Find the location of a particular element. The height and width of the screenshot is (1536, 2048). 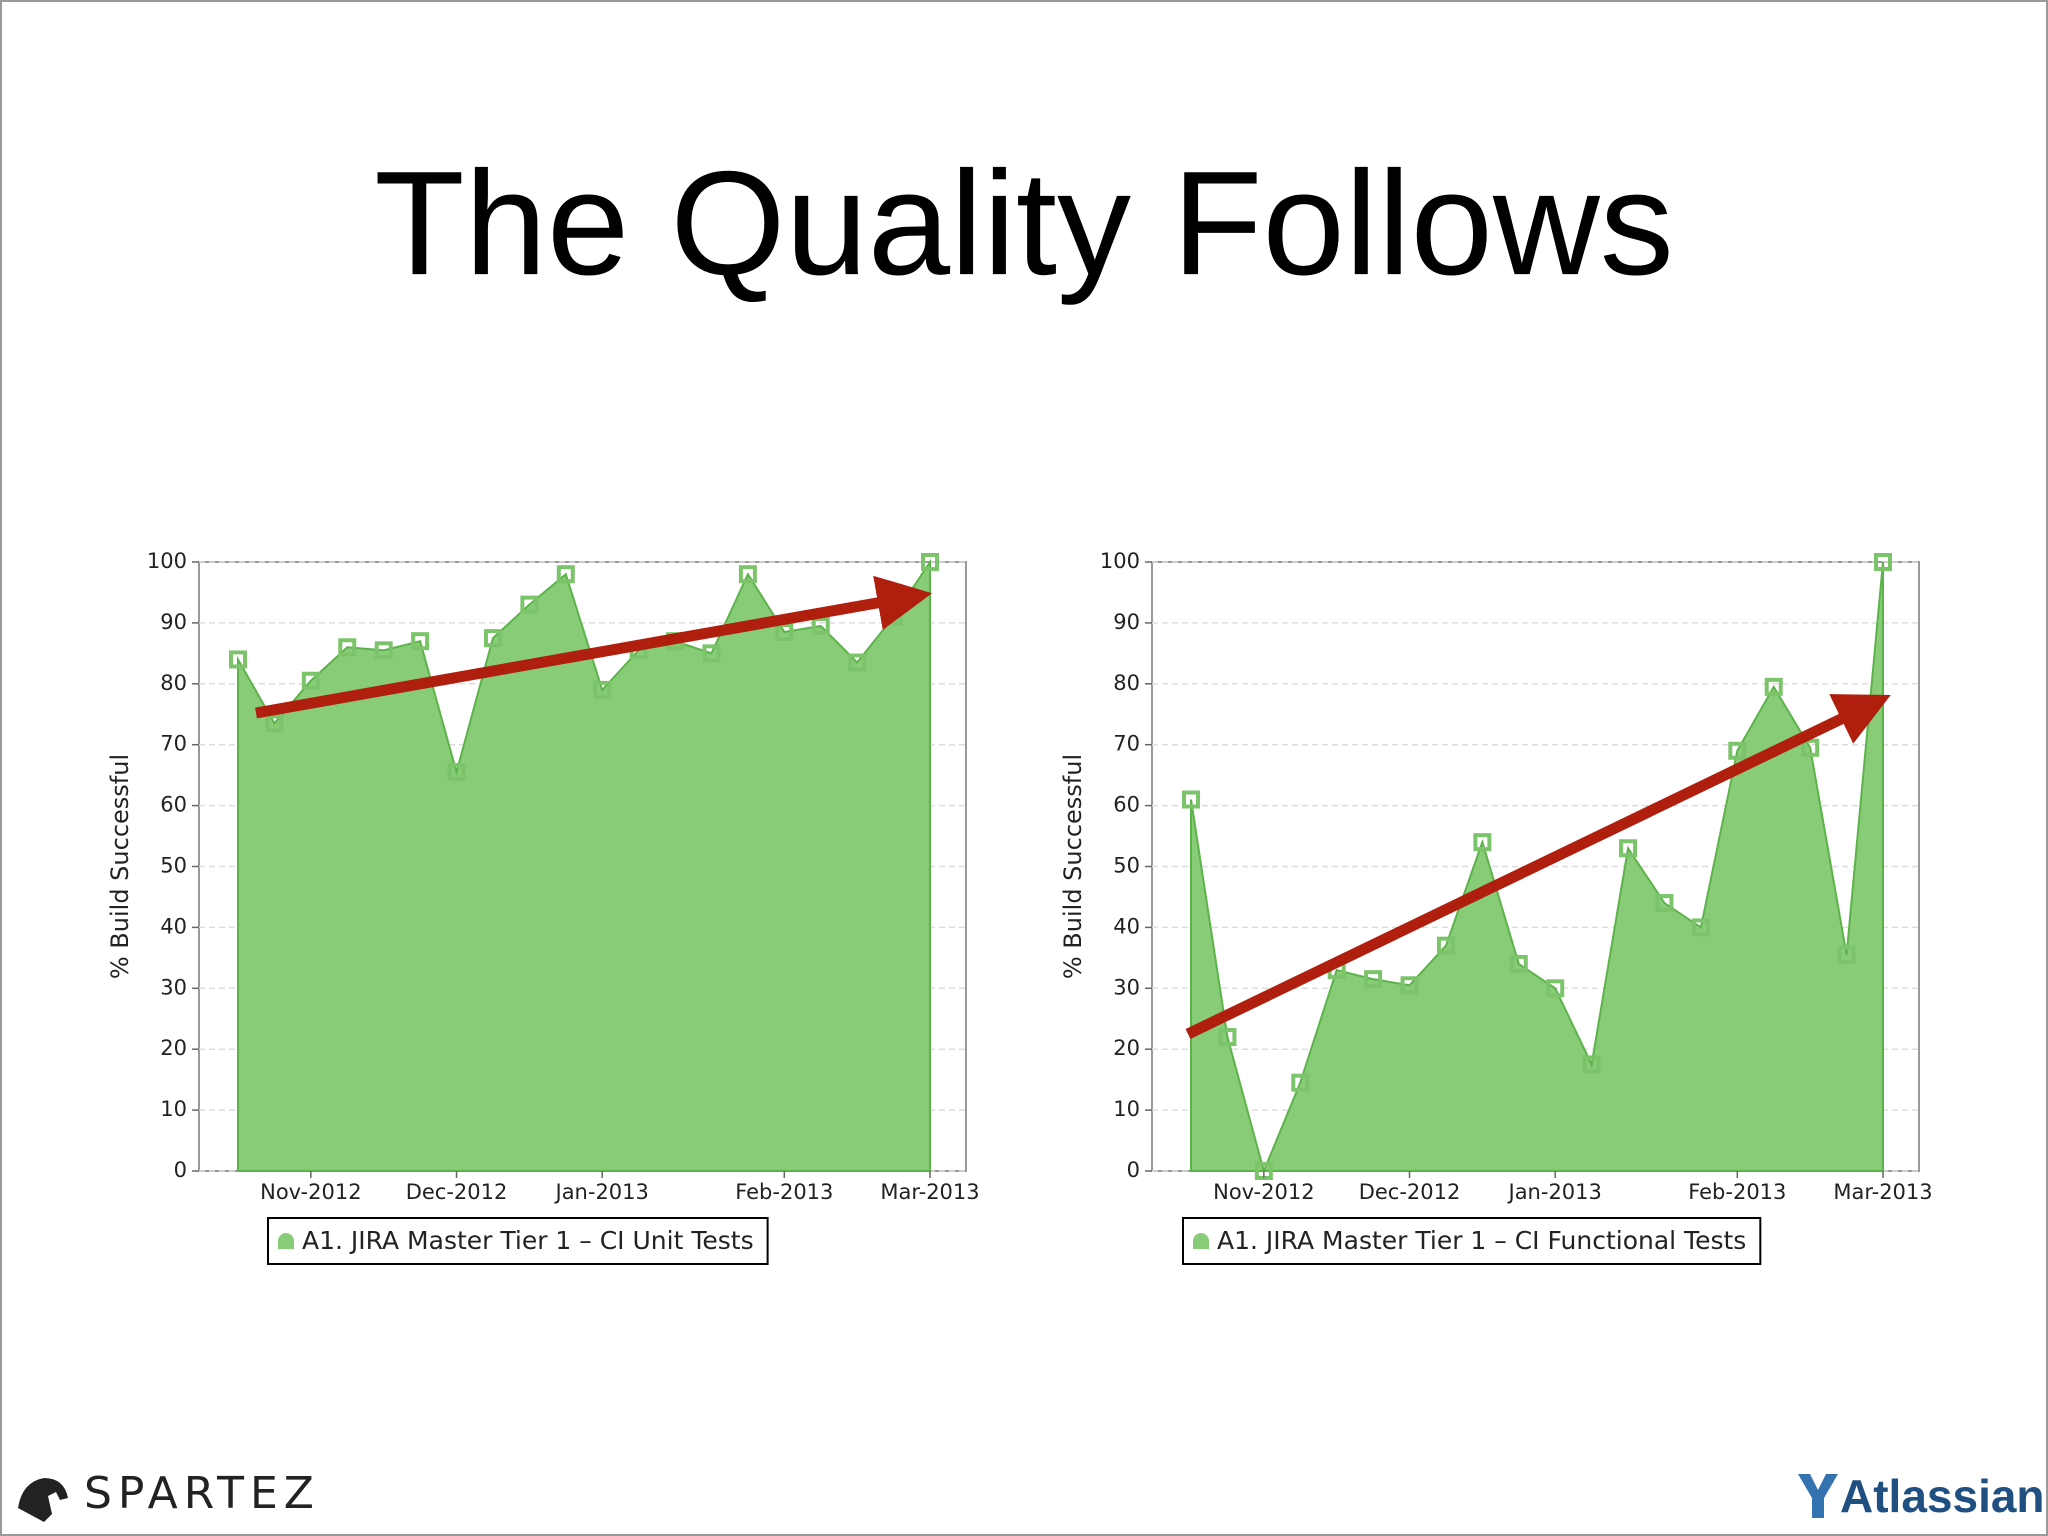

spartez-logo: SPARTEZ is located at coordinates (169, 1495).